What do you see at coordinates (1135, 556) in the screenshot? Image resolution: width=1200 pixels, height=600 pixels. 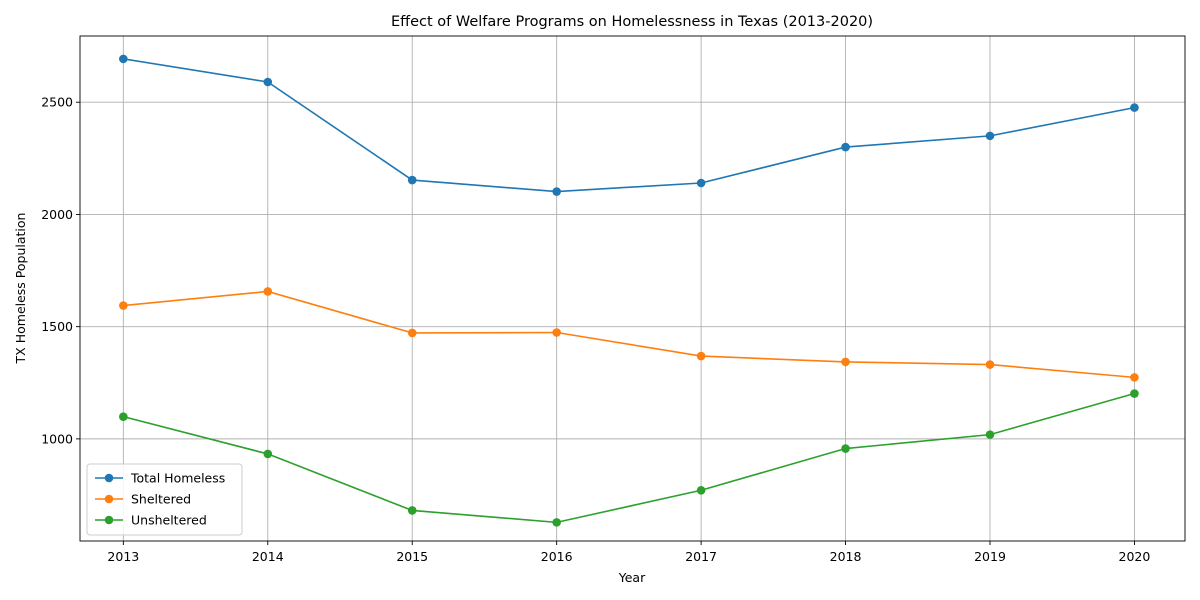 I see `x-tick-label: 2020` at bounding box center [1135, 556].